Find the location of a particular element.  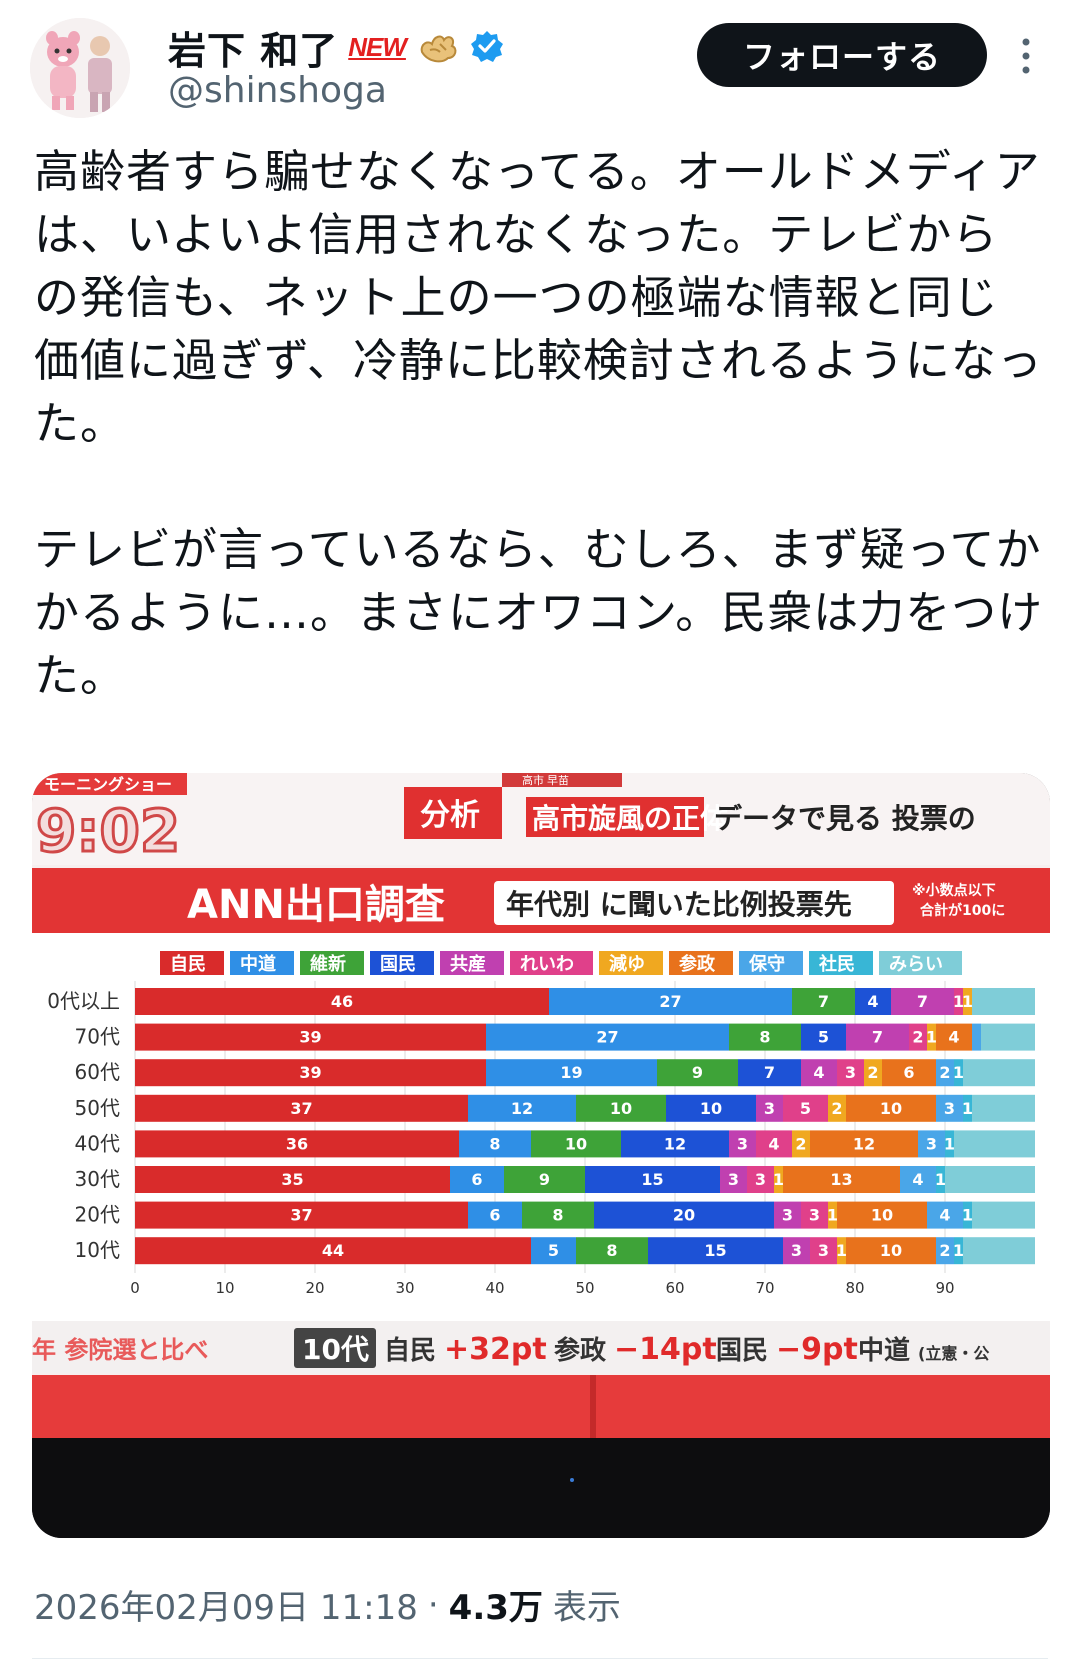

caption-tag-bg is located at coordinates (335, 1348).